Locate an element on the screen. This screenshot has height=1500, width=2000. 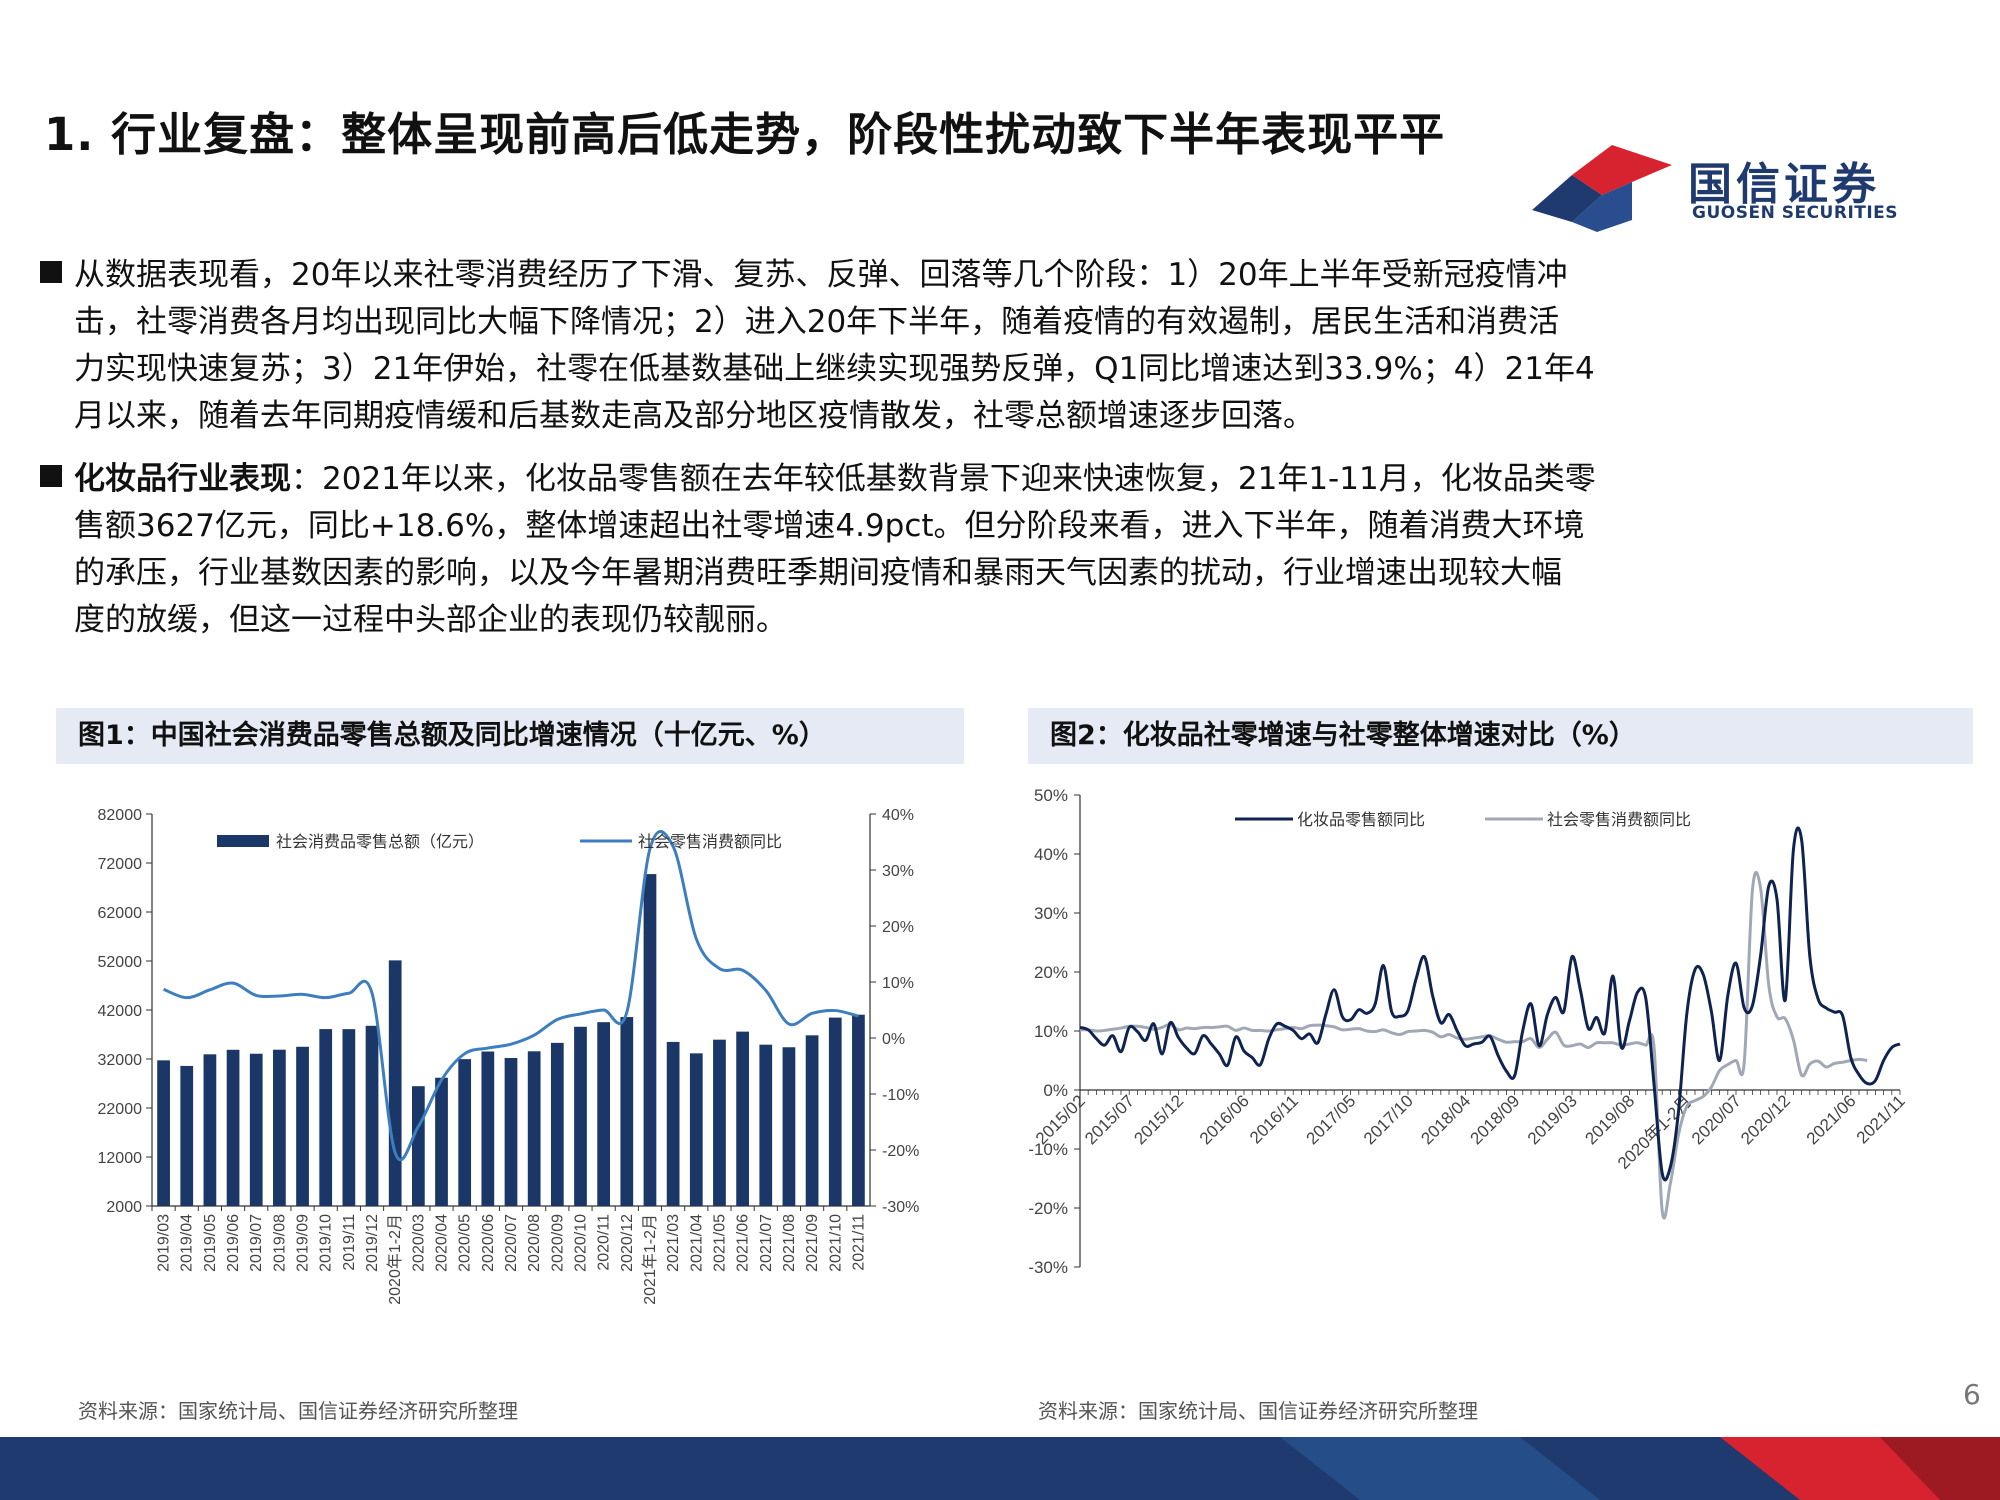
x-tick-label: 2020/11 is located at coordinates (604, 1242).